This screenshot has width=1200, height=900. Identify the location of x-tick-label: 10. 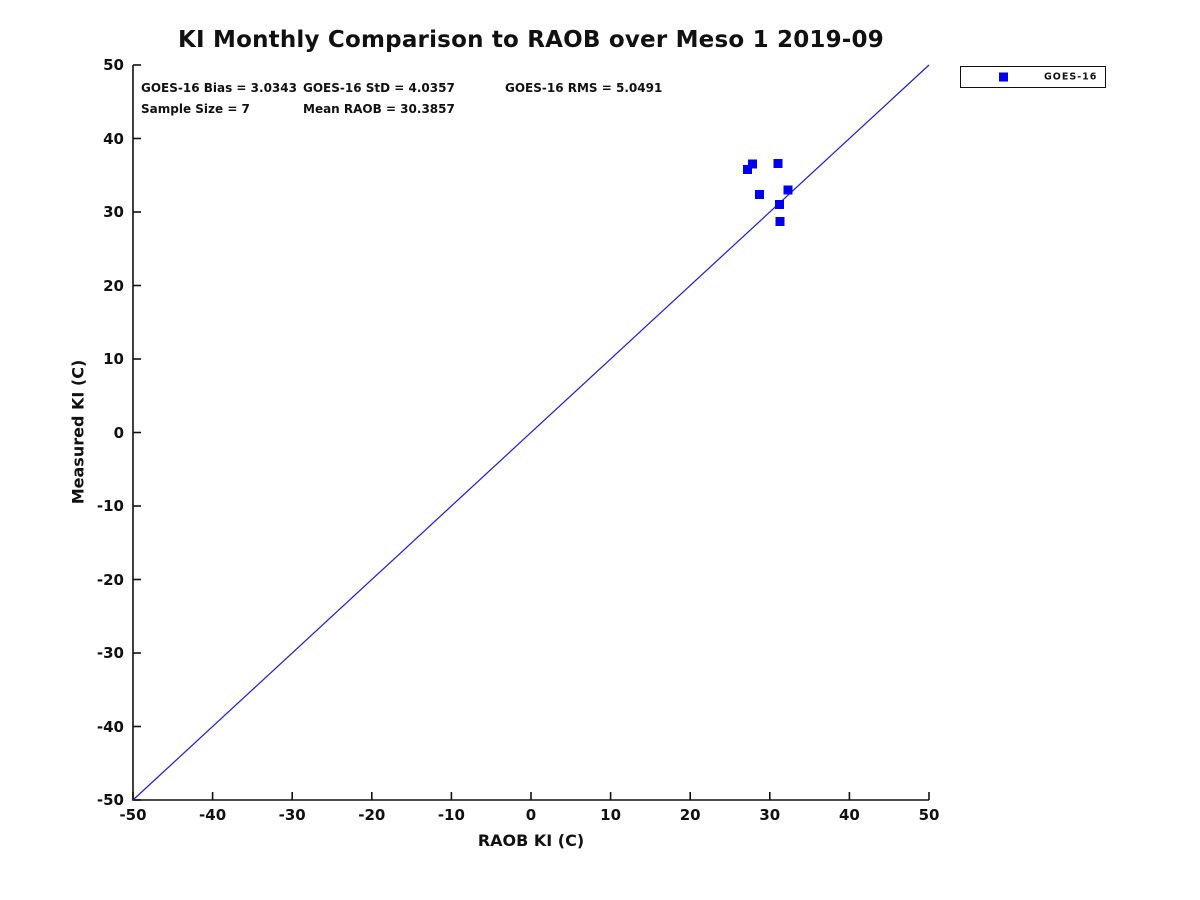
(611, 815).